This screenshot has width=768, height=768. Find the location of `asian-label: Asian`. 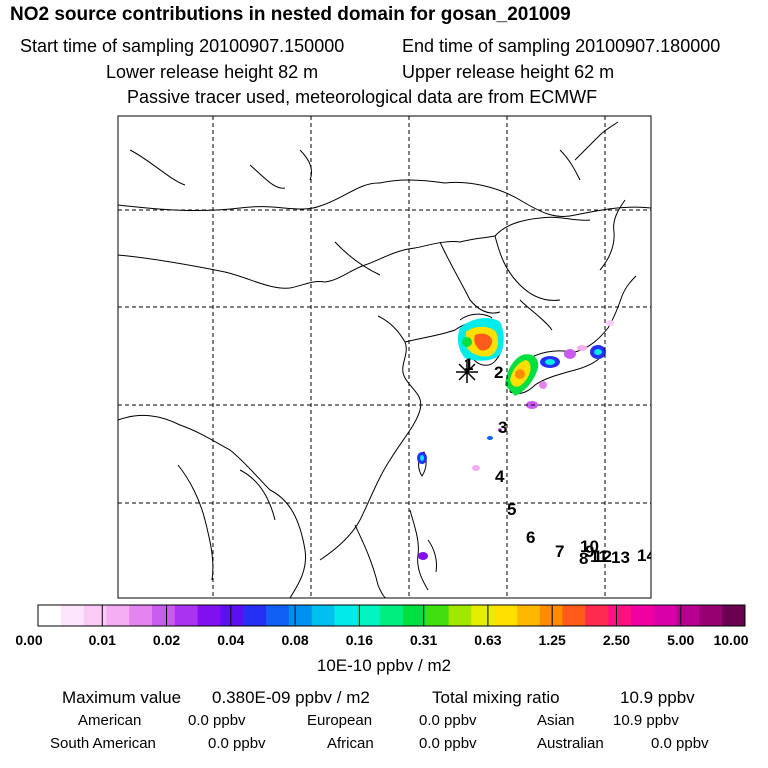

asian-label: Asian is located at coordinates (556, 720).